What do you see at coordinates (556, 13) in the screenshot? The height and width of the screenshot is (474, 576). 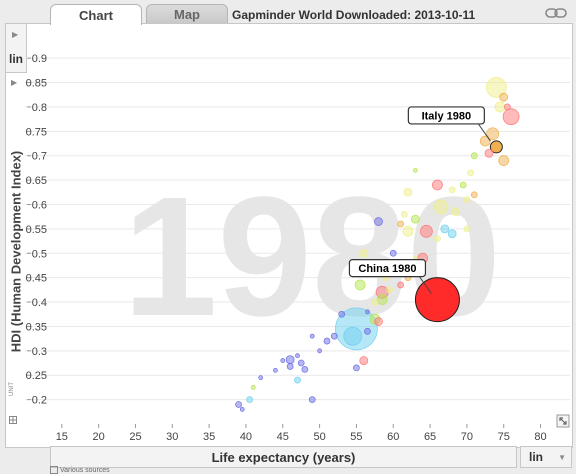 I see `link-icon` at bounding box center [556, 13].